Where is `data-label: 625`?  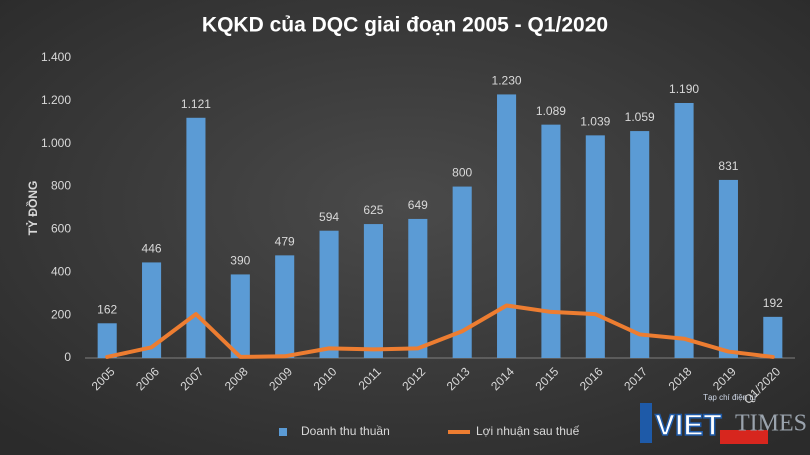 data-label: 625 is located at coordinates (373, 210).